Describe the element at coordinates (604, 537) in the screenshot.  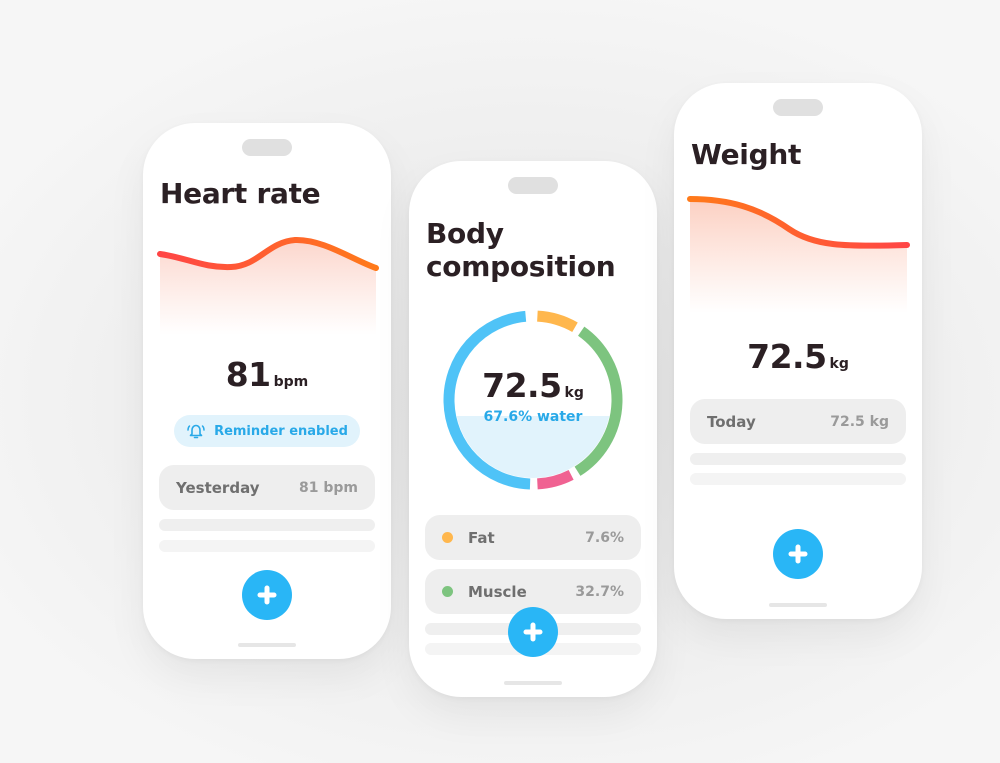
I see `composition-value: 7.6%` at that location.